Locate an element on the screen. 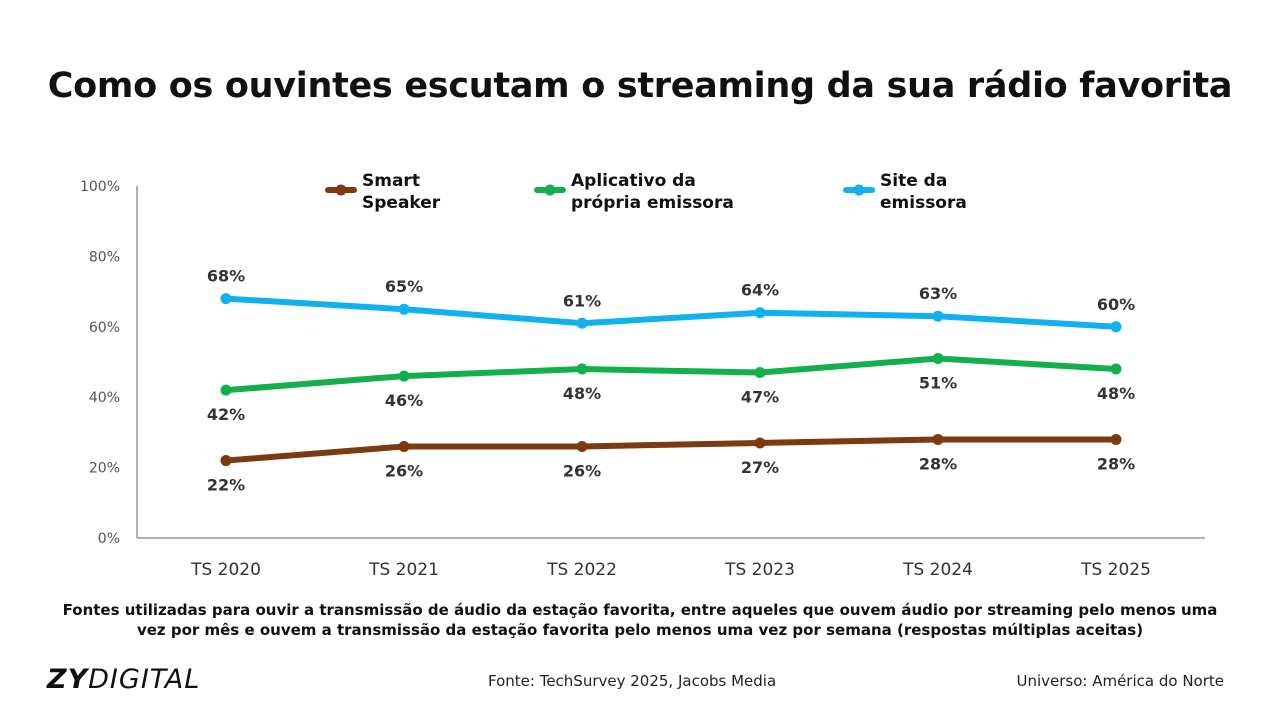 This screenshot has width=1280, height=720. universe-note: Universo: América do Norte is located at coordinates (1120, 681).